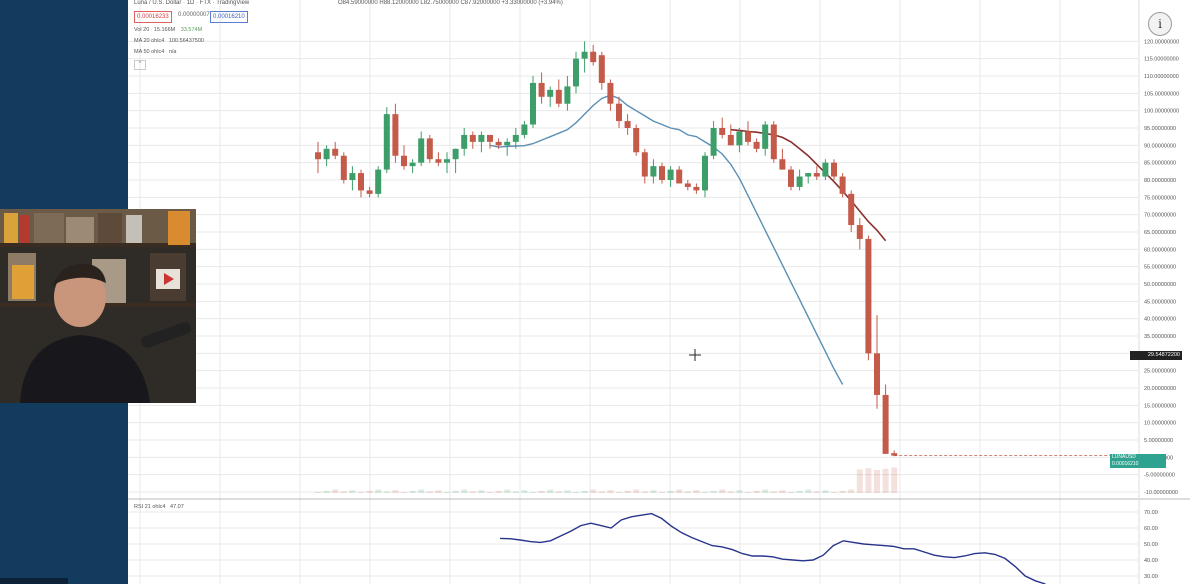  I want to click on price-axis-label: 100.00000000, so click(1161, 112).